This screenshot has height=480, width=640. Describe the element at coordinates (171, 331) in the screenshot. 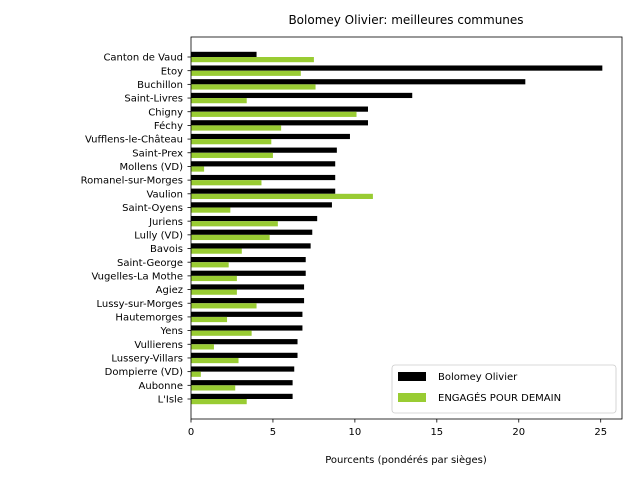

I see `y-tick-label: Yens` at that location.